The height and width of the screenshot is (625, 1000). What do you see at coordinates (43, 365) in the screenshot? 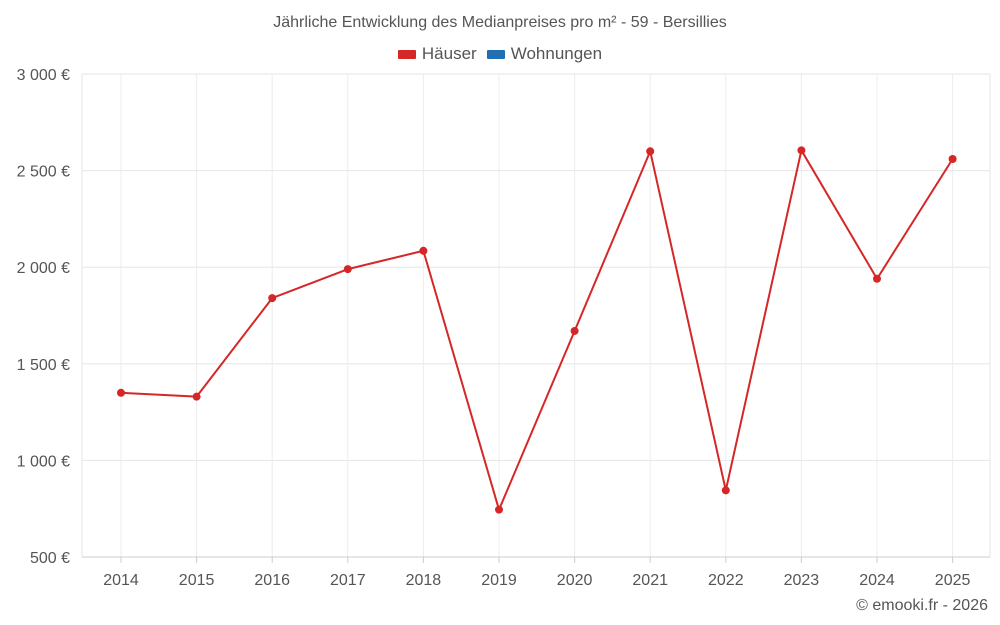
I see `y-tick-label: 1 500 €` at bounding box center [43, 365].